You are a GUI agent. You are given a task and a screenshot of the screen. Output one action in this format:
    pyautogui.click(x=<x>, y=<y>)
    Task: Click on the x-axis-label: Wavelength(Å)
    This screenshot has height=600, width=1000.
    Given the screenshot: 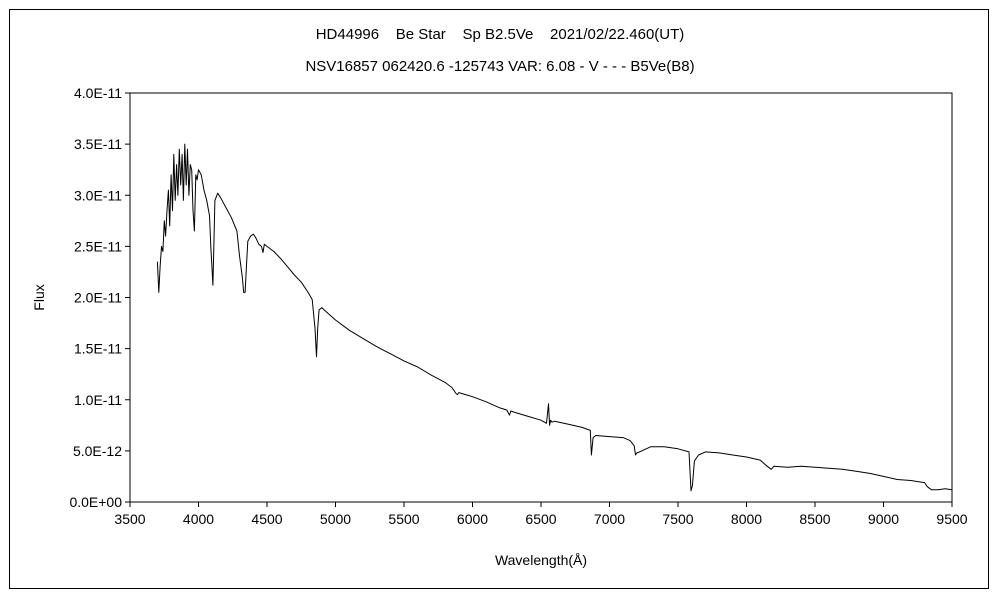 What is the action you would take?
    pyautogui.click(x=541, y=560)
    